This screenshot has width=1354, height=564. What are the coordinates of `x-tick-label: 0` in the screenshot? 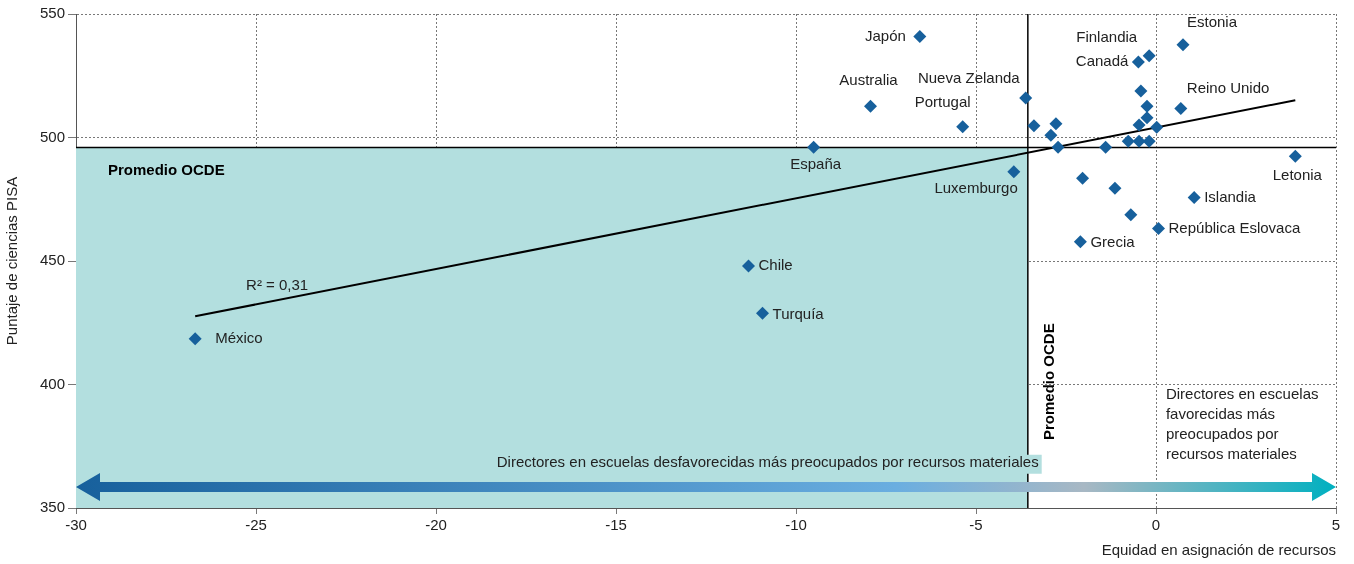 It's located at (1156, 525).